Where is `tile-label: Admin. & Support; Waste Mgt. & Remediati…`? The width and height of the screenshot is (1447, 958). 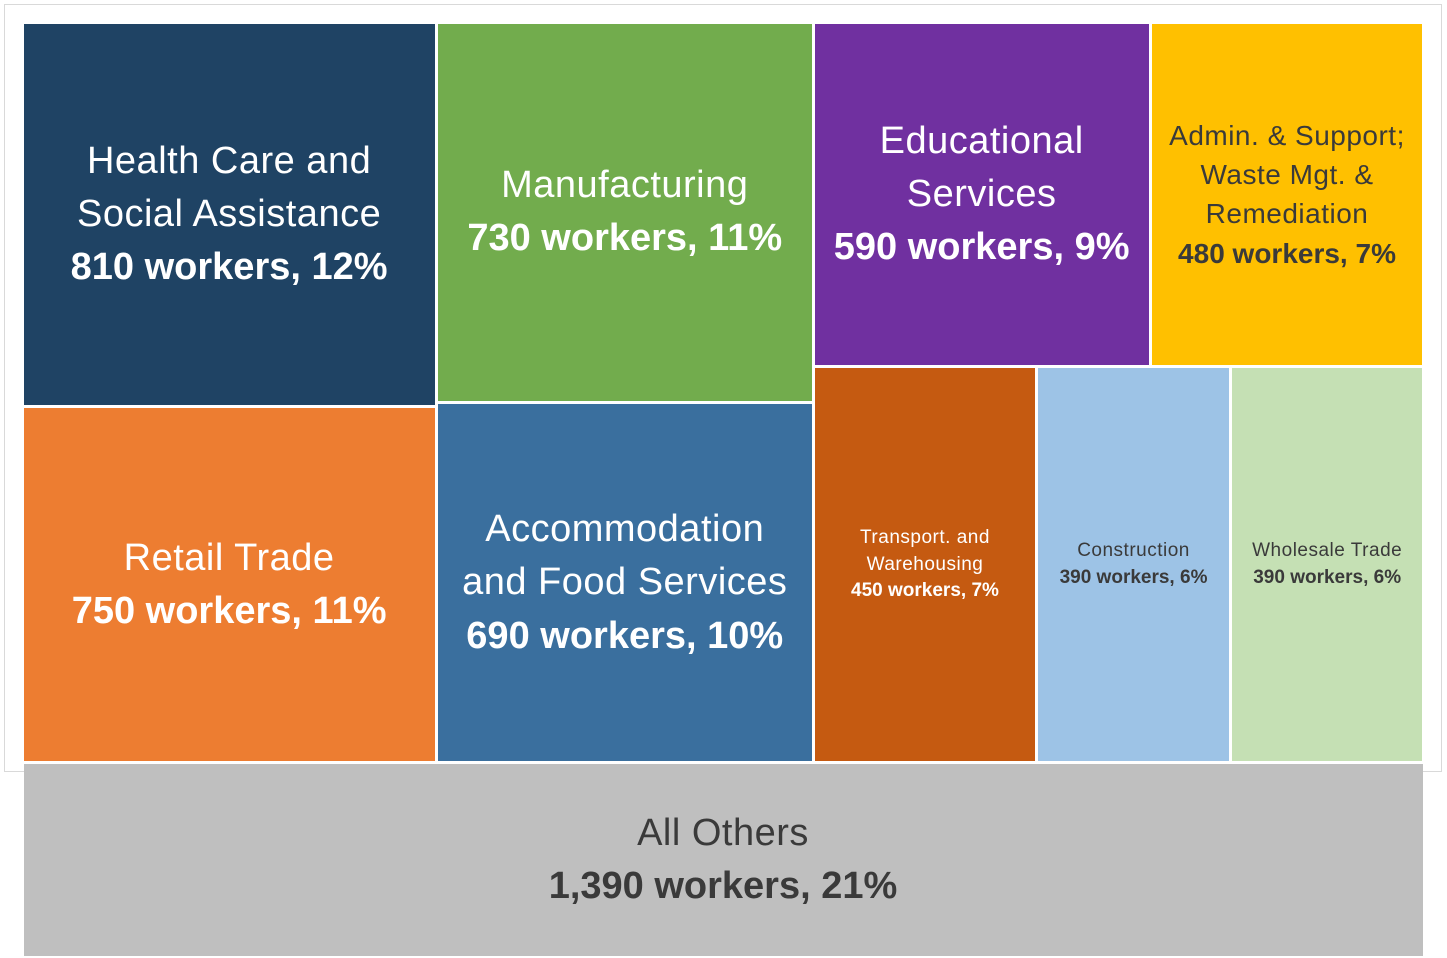 tile-label: Admin. & Support; Waste Mgt. & Remediati… is located at coordinates (1287, 174).